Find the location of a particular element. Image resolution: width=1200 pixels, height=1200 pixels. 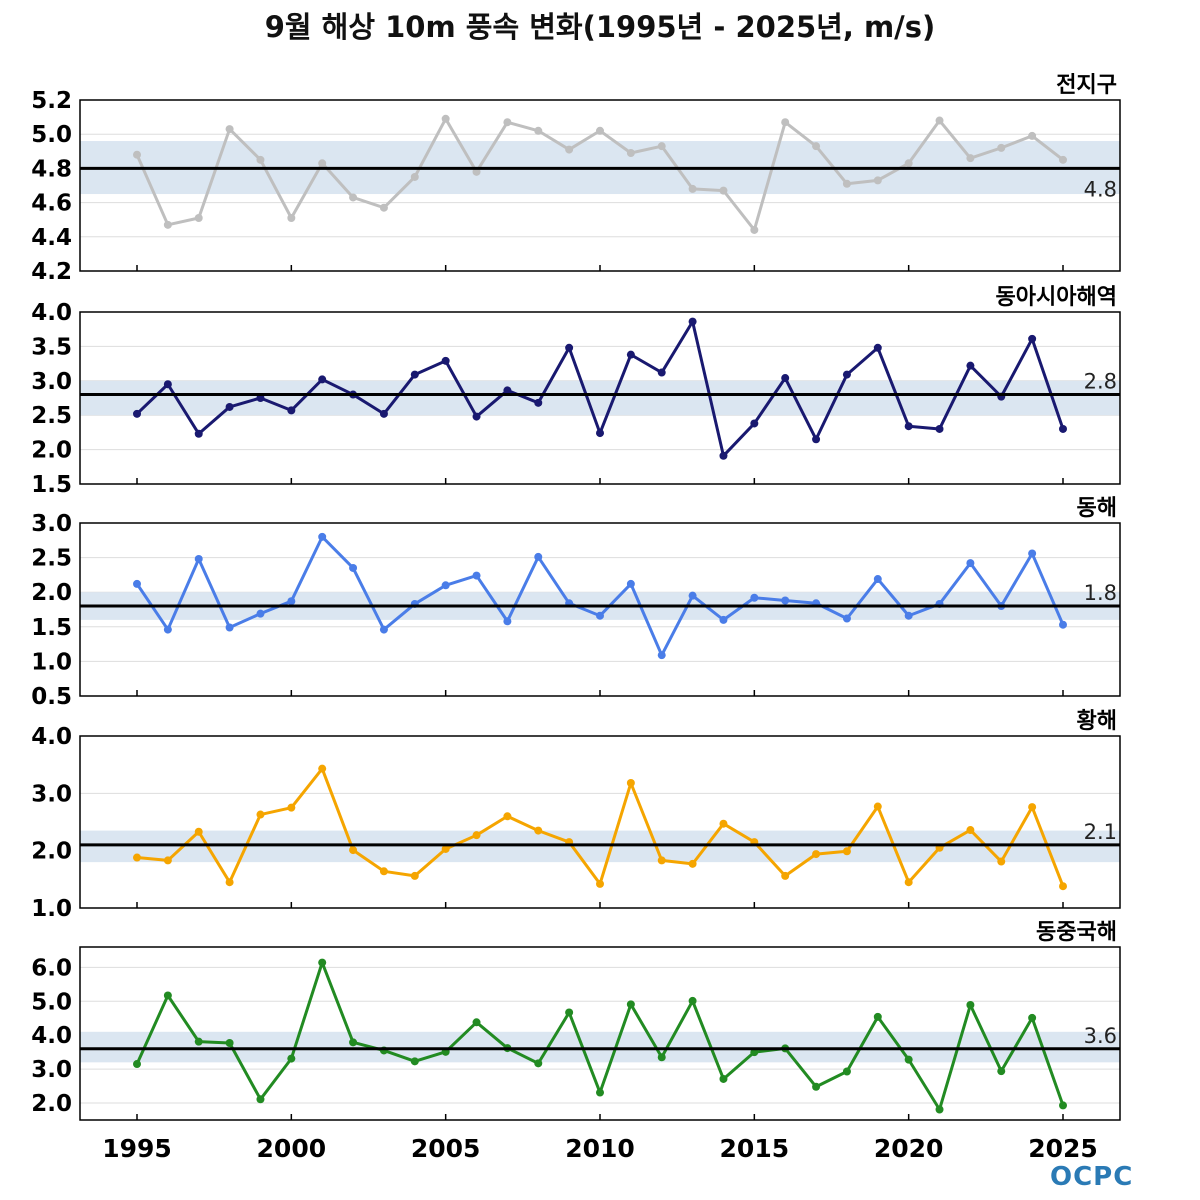

panel-4-y-tick-label: 2.0 is located at coordinates (51, 852).